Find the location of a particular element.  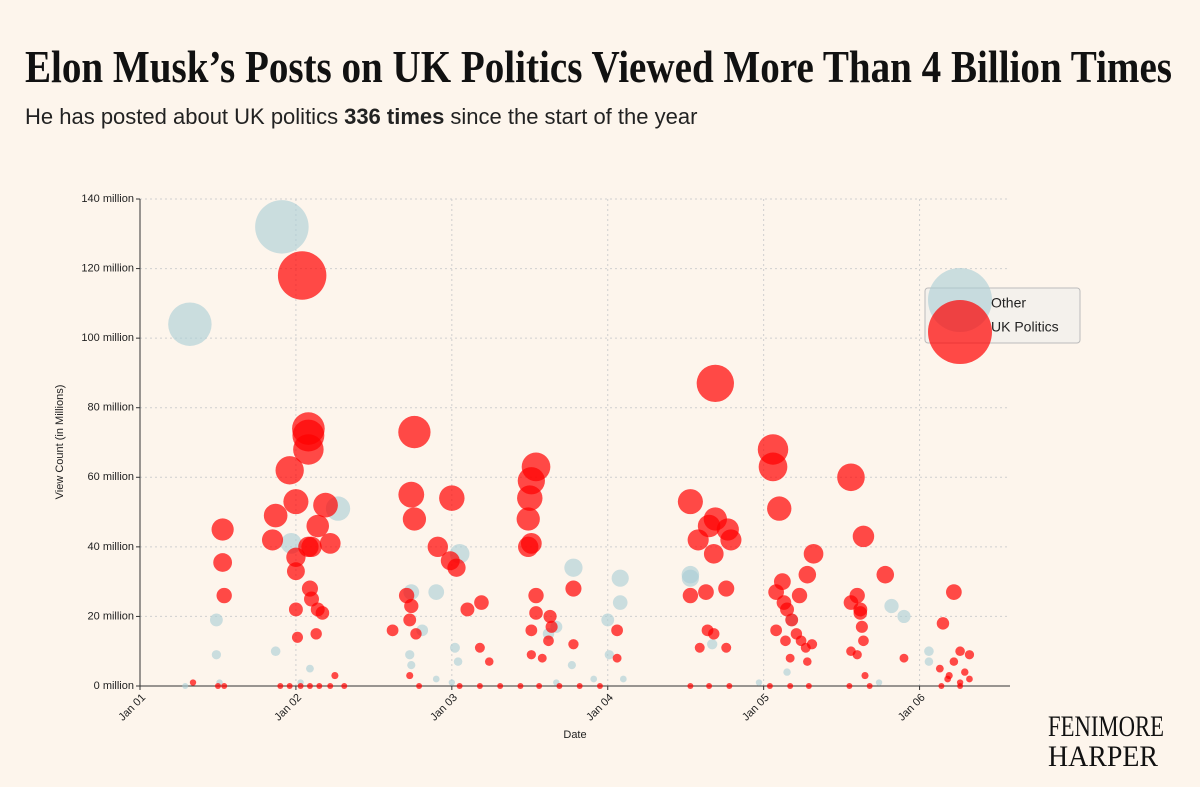

y-tick-label: 80 million is located at coordinates (111, 408).